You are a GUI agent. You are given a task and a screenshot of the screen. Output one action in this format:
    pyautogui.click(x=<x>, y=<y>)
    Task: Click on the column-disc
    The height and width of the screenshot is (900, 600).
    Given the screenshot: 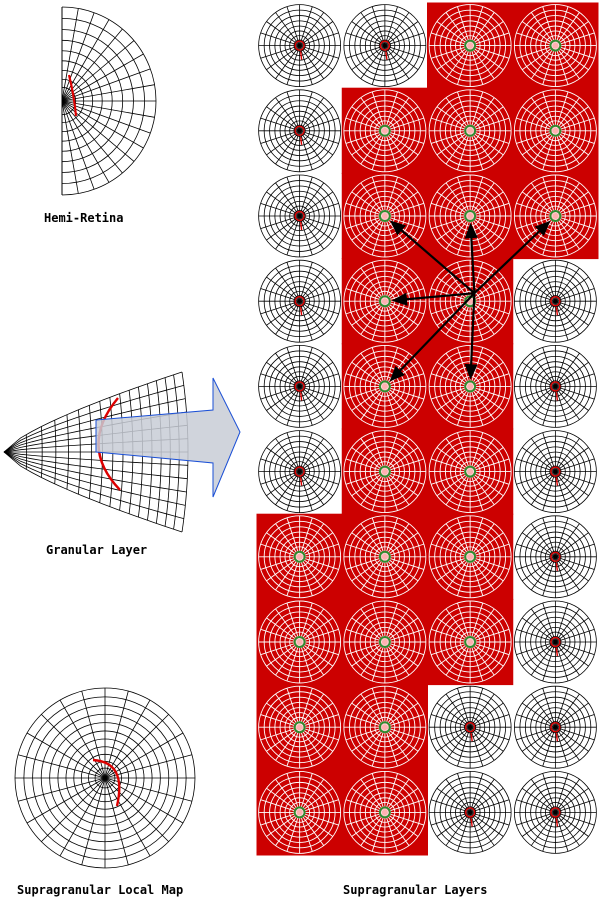 What is the action you would take?
    pyautogui.click(x=300, y=472)
    